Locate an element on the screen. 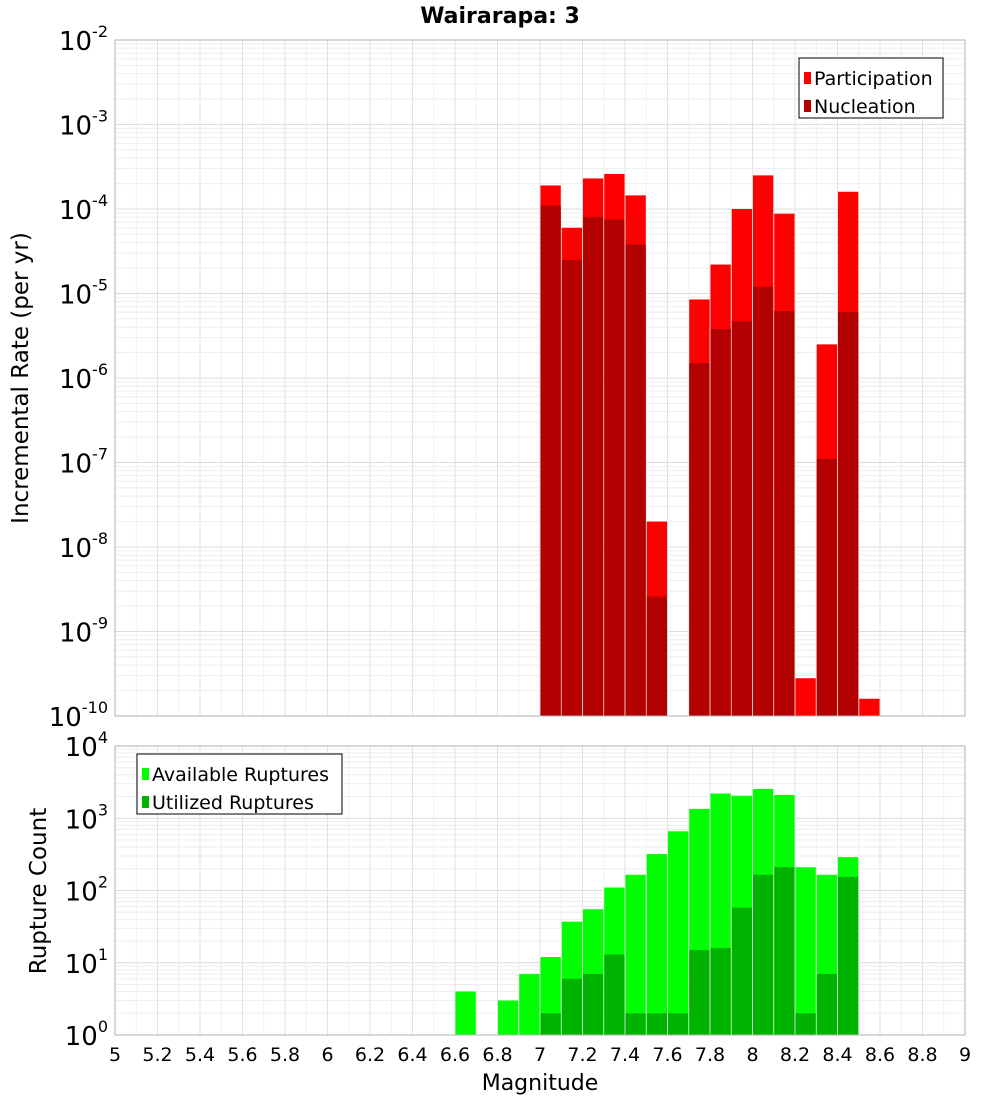  y-tick-label: 10⁻⁴ is located at coordinates (83, 208).